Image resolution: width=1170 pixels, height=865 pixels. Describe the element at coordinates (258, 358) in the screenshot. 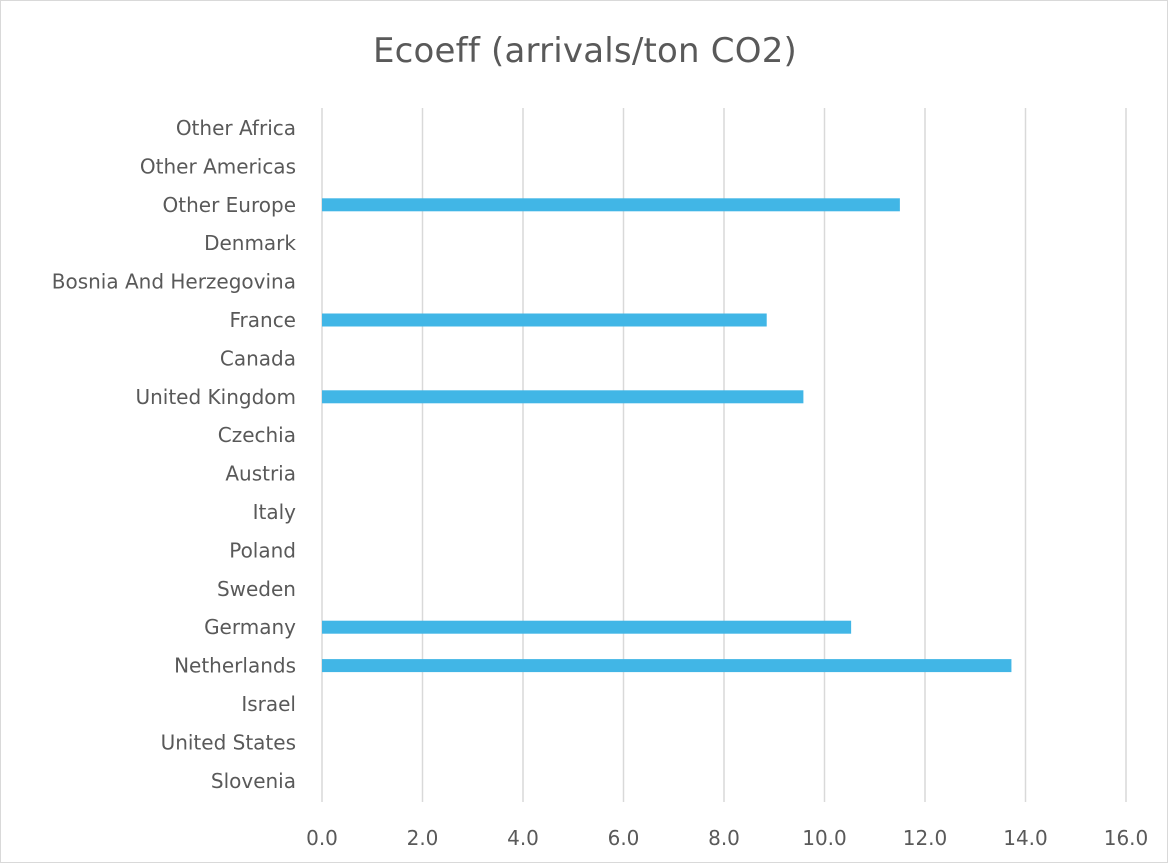

I see `y-category-label: Canada` at that location.